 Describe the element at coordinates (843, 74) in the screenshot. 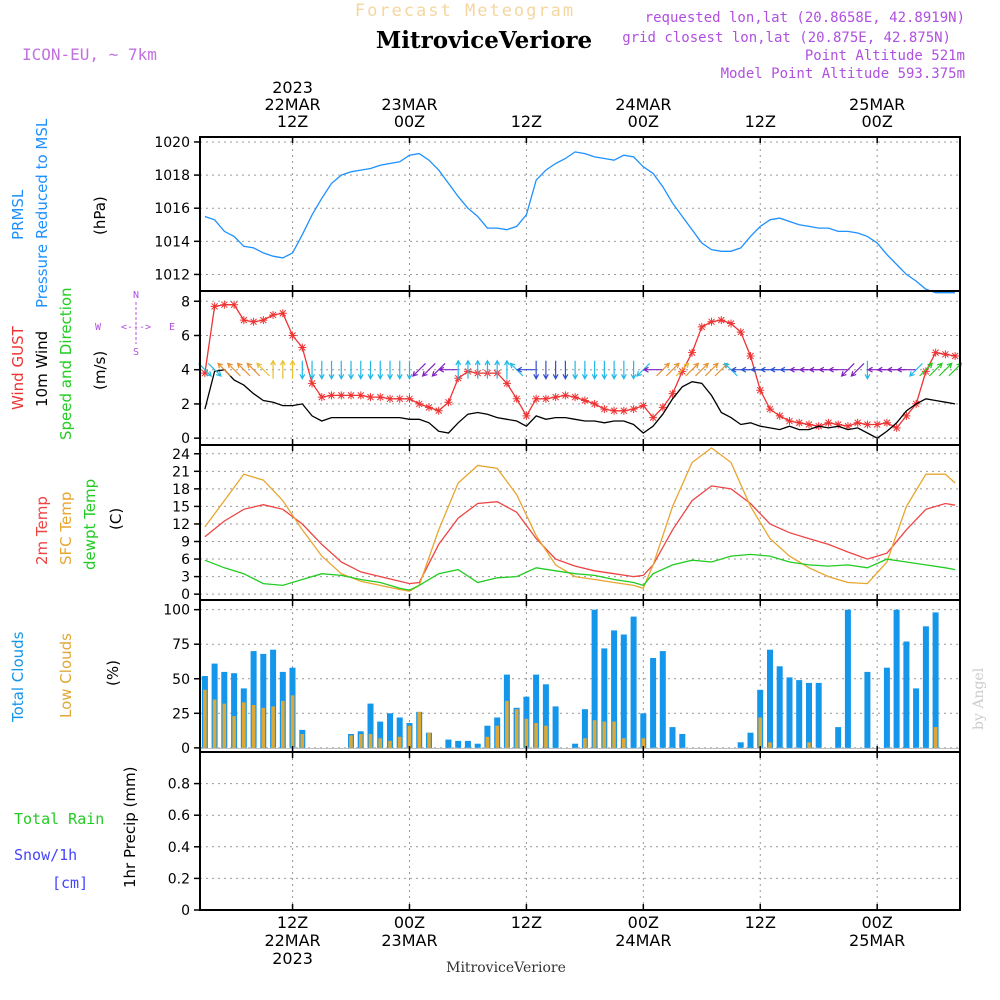

I see `model-altitude: Model Point Altitude 593.375m` at that location.